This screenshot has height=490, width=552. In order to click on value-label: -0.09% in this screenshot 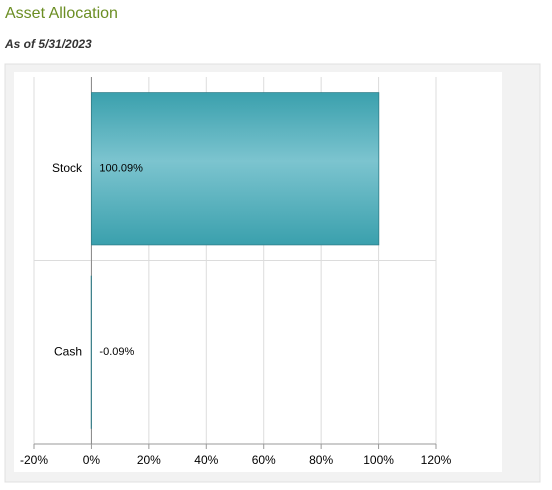, I will do `click(116, 352)`.